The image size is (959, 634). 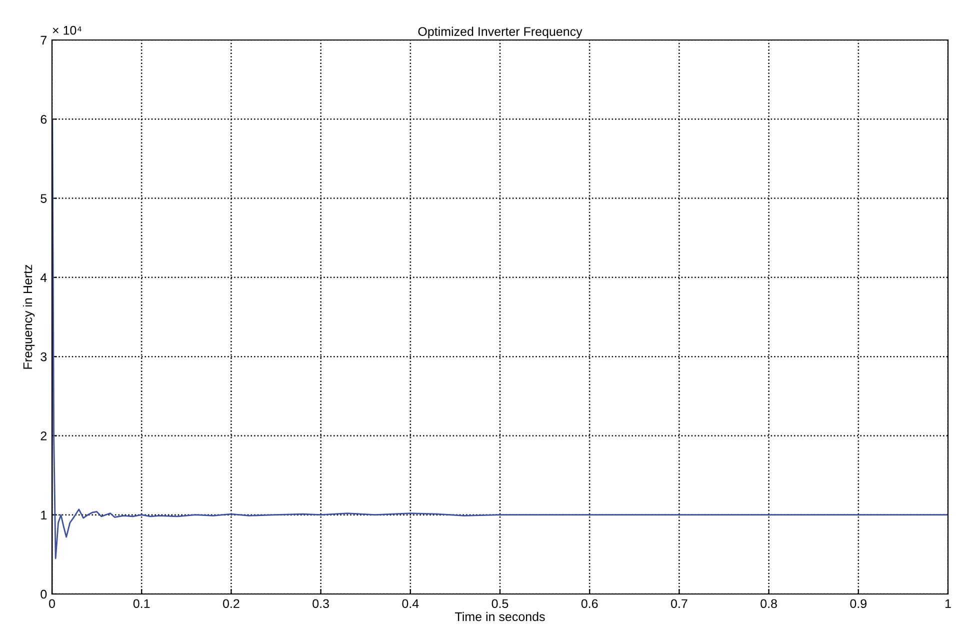 I want to click on text: × 10⁴, so click(x=67, y=30).